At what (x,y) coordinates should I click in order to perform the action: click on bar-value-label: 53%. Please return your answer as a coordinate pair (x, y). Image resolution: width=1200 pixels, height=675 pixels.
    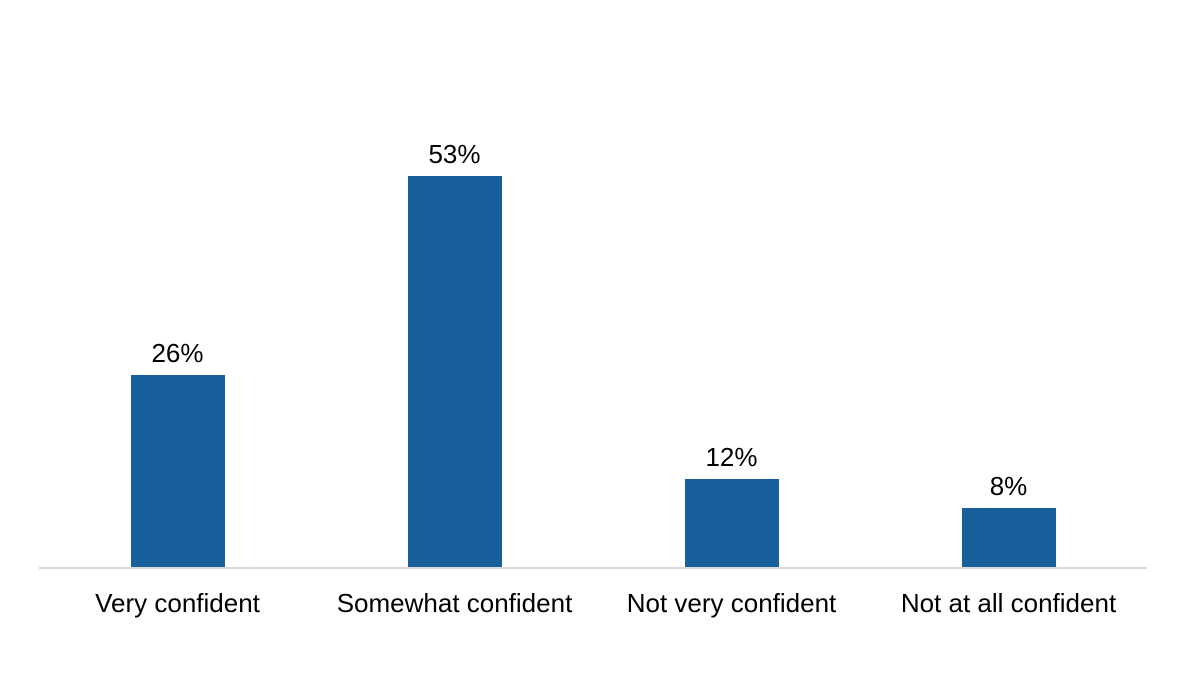
    Looking at the image, I should click on (454, 154).